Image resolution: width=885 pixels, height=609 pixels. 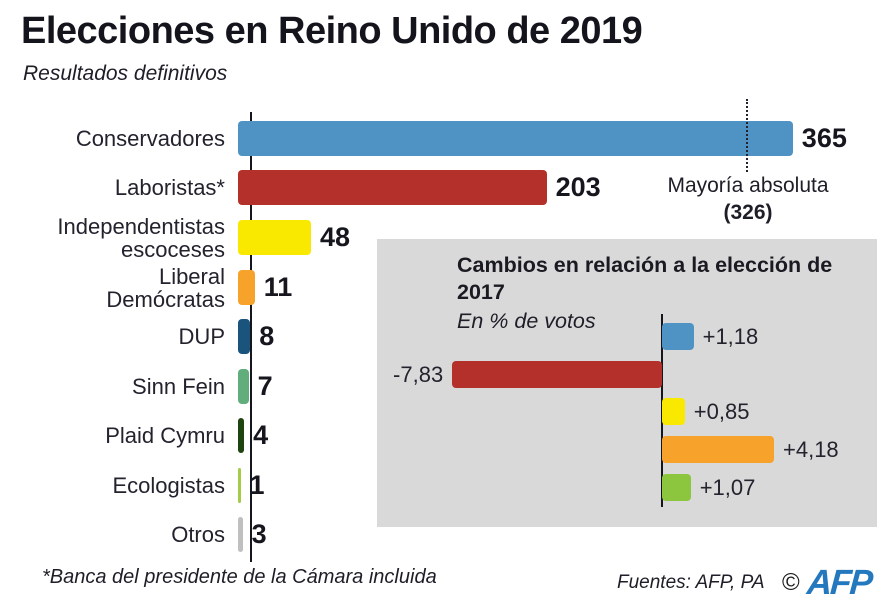 What do you see at coordinates (678, 336) in the screenshot?
I see `inset-bar-conservadores` at bounding box center [678, 336].